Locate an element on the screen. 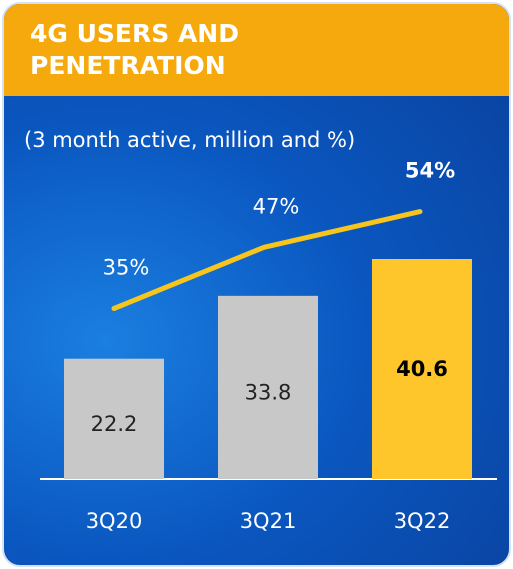 This screenshot has width=513, height=569. bar-value-label: 40.6 is located at coordinates (422, 369).